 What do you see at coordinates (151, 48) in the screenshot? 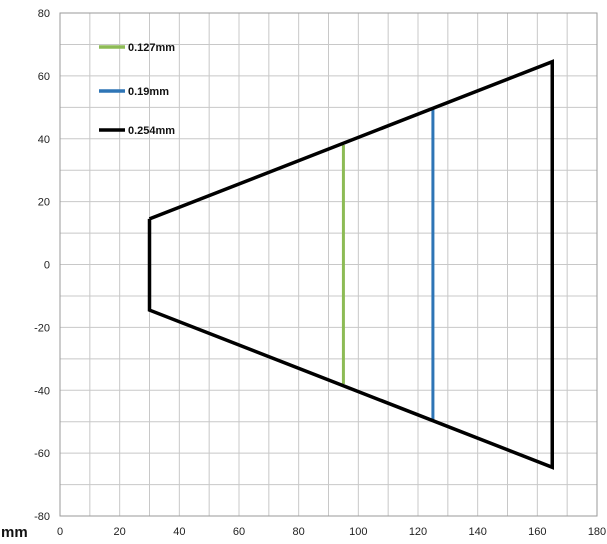
I see `legend-label: 0.127mm` at bounding box center [151, 48].